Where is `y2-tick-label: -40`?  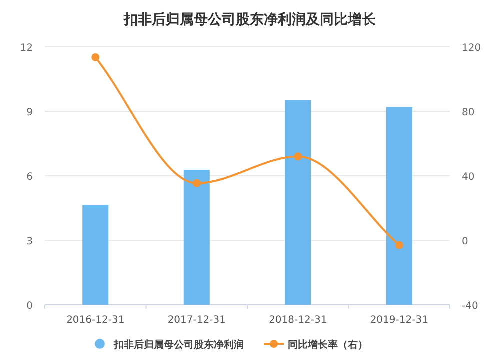
y2-tick-label: -40 is located at coordinates (470, 306).